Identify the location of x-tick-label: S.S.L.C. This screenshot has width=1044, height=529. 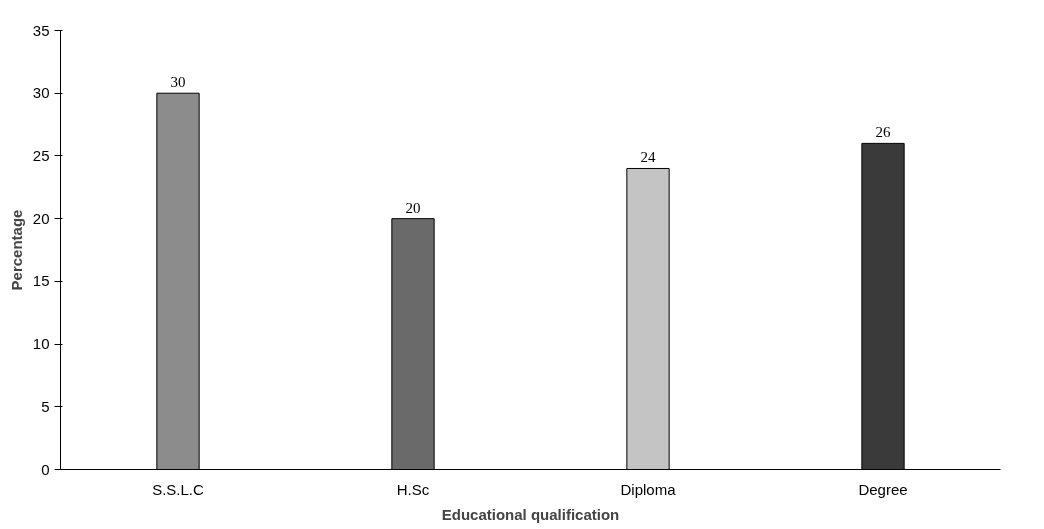
(178, 489).